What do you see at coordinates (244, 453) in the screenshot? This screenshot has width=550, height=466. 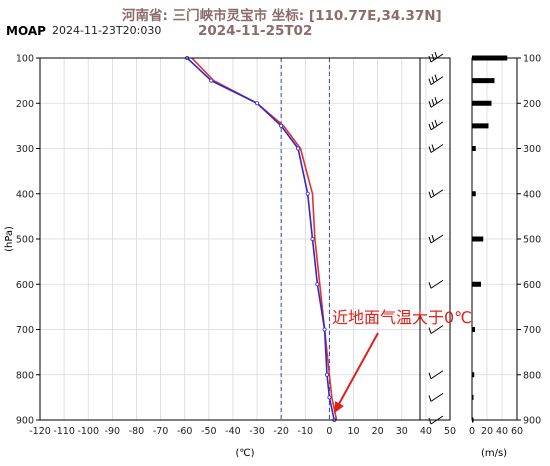 I see `x-axis-label: (℃)` at bounding box center [244, 453].